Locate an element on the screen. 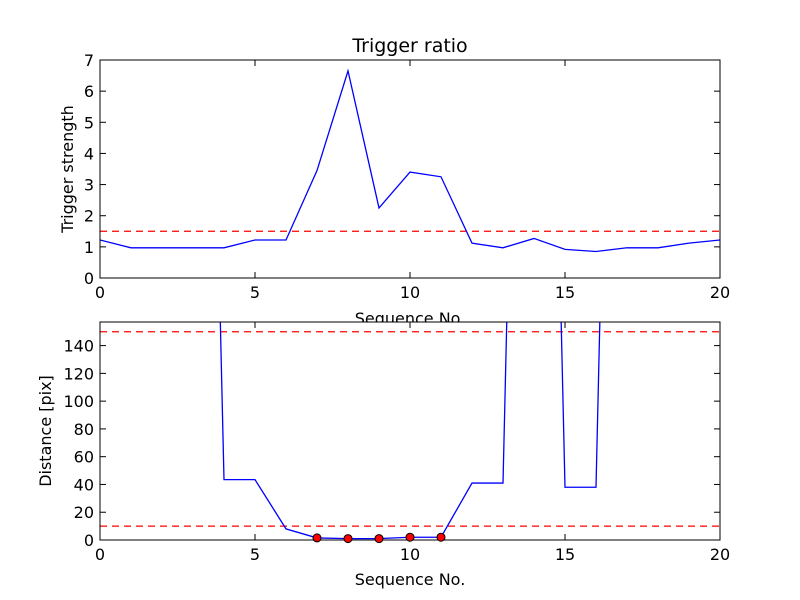 This screenshot has height=600, width=800. x-axis-label: Sequence No. is located at coordinates (410, 579).